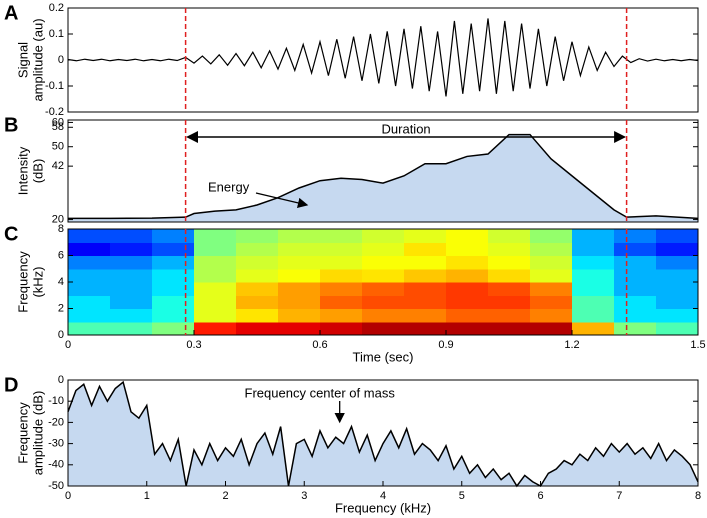  What do you see at coordinates (54, 112) in the screenshot?
I see `y-tick-label: -0.2` at bounding box center [54, 112].